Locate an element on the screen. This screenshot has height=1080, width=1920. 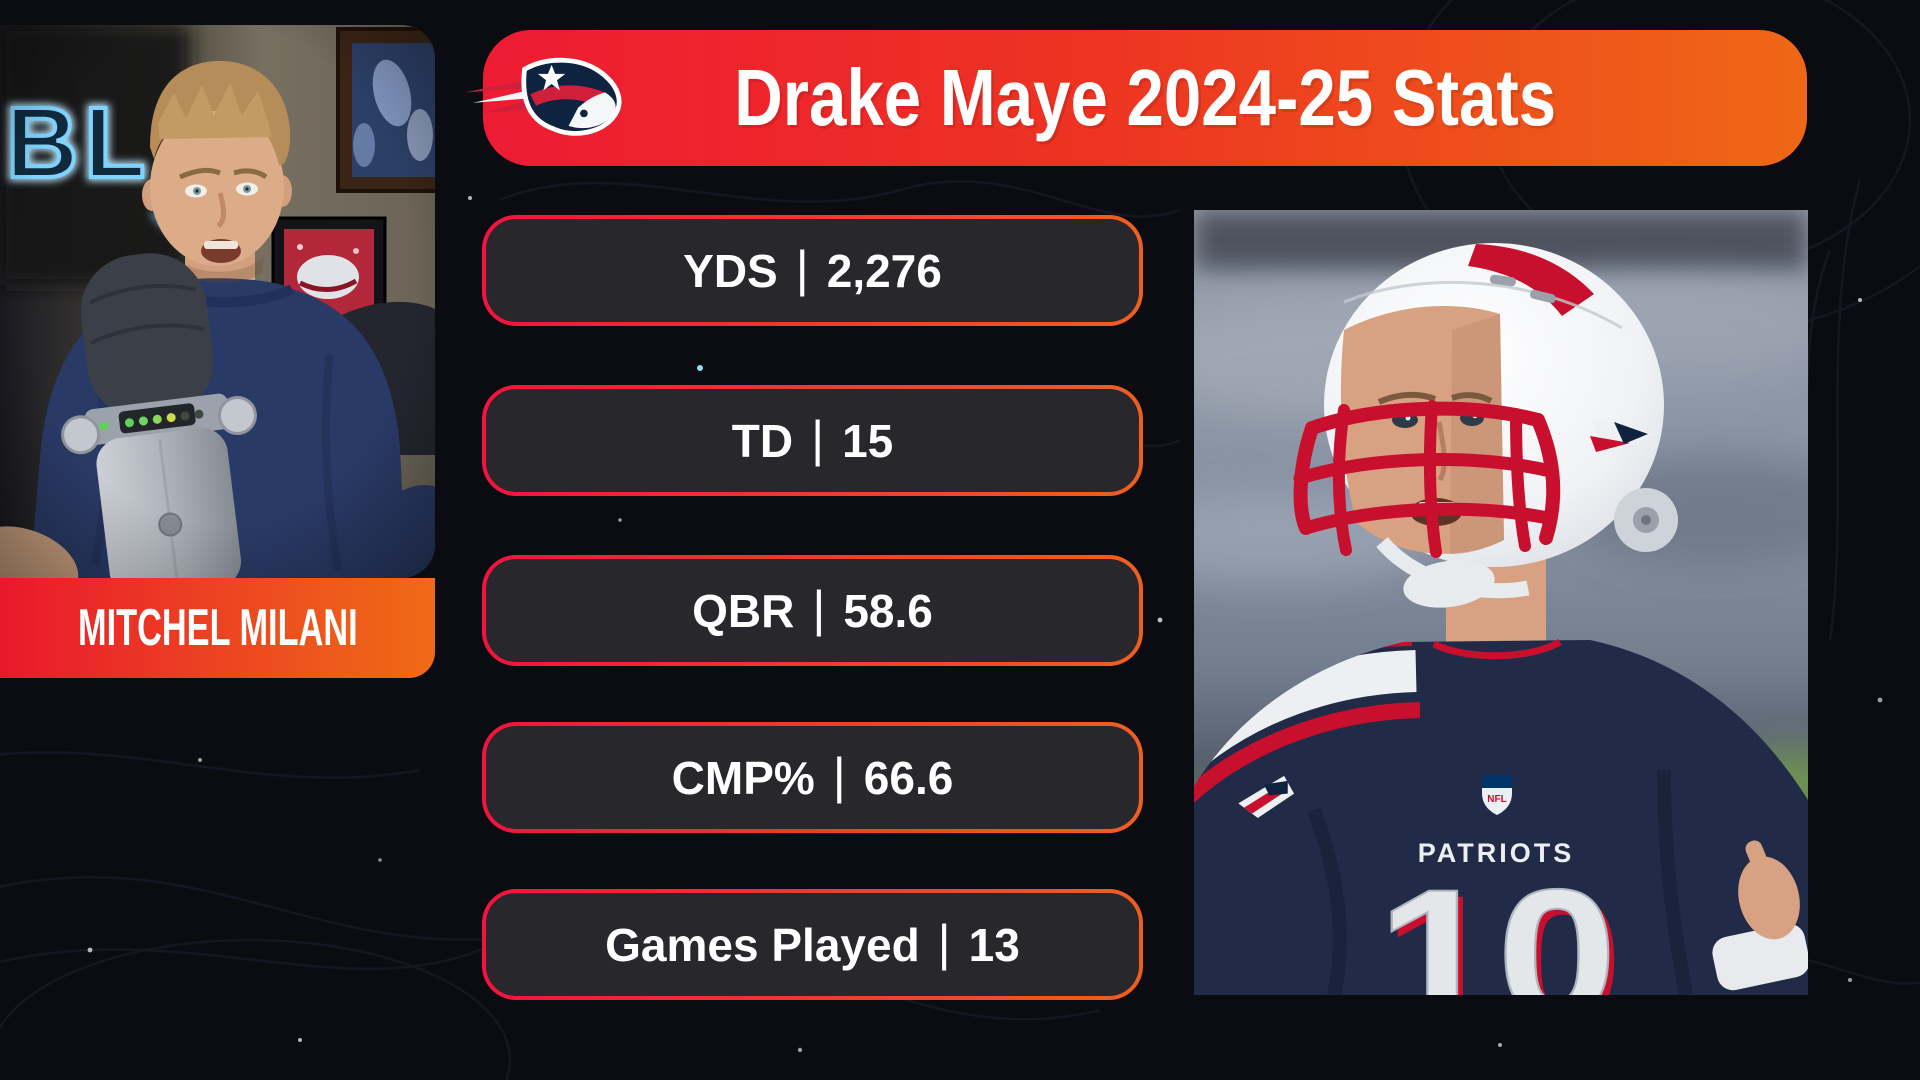
sleeve-logo-icon is located at coordinates (1266, 797).